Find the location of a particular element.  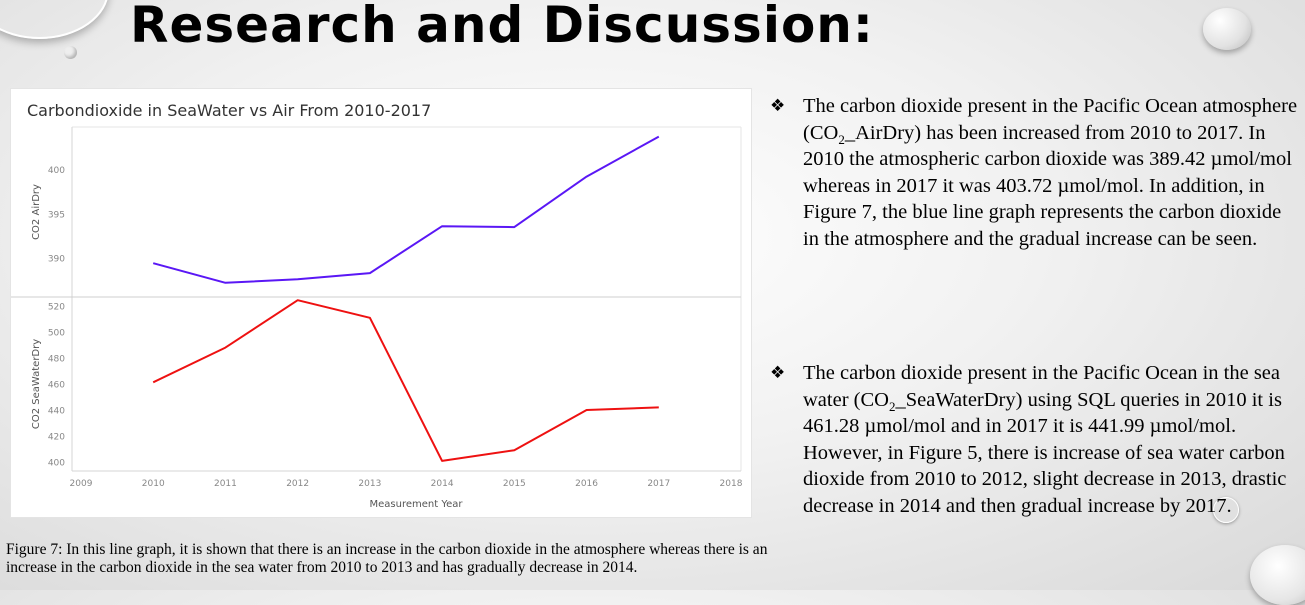

y-tick-label: 480 is located at coordinates (56, 360).